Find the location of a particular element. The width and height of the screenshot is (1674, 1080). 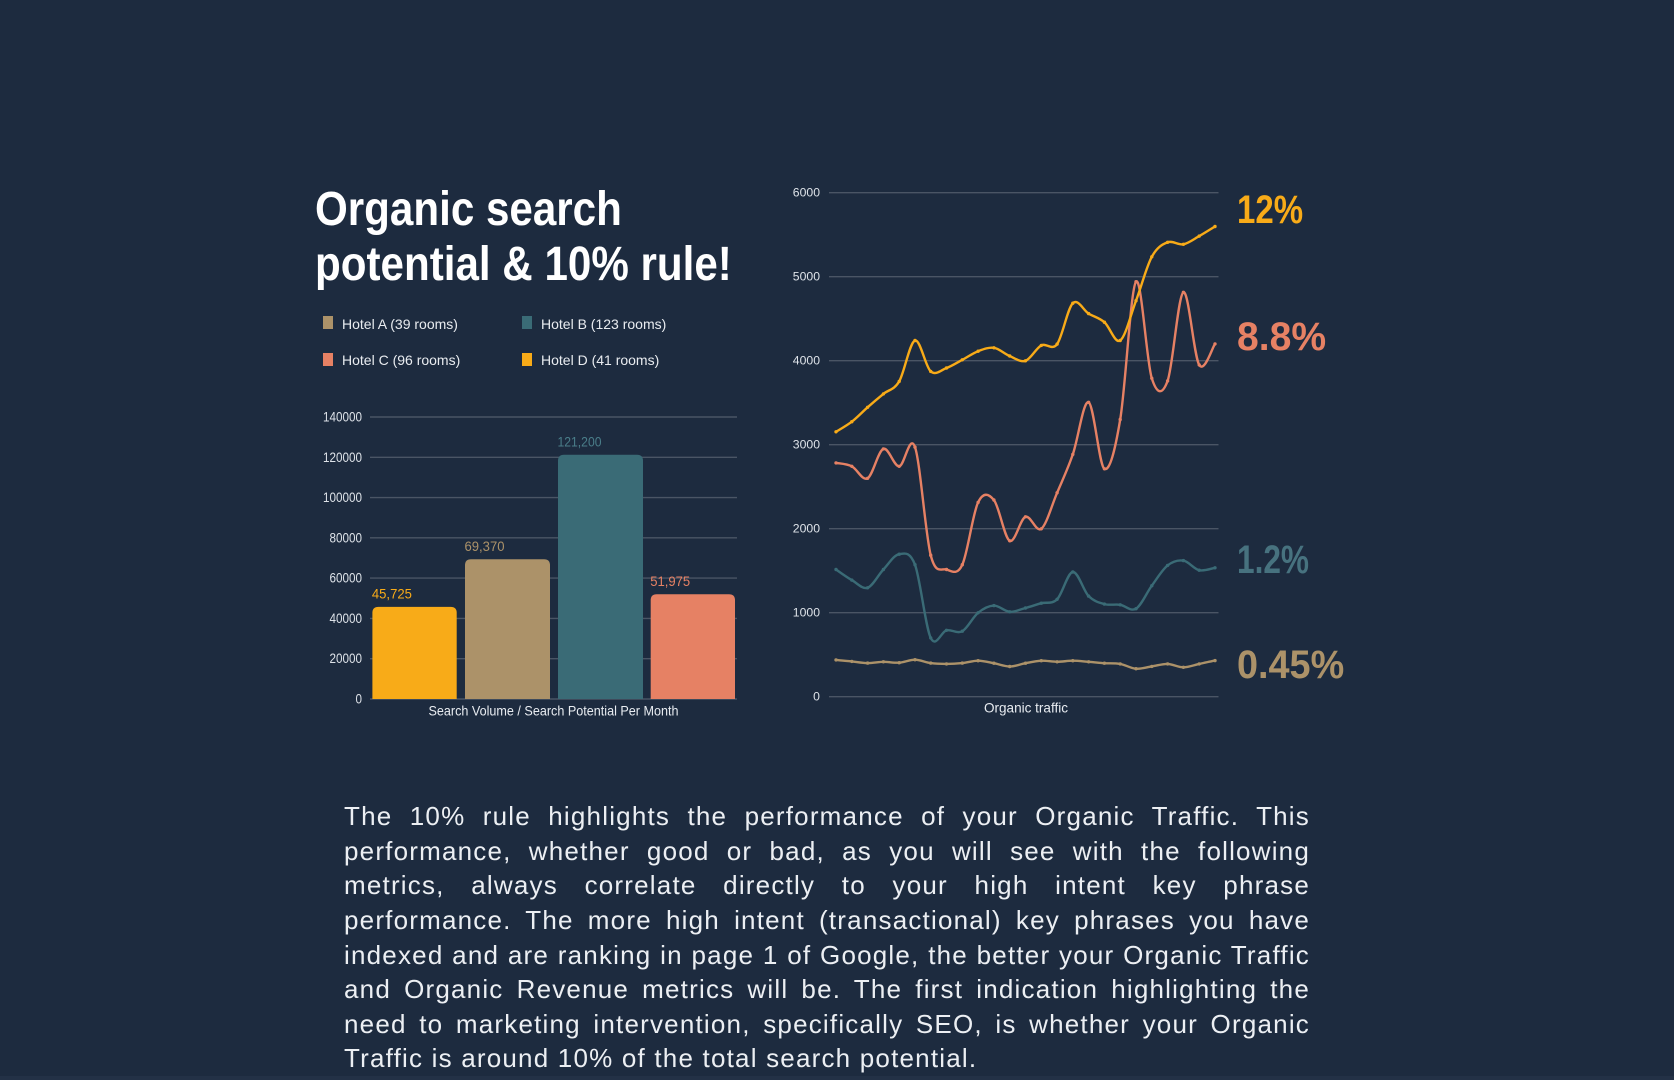

svg-text: 20000 is located at coordinates (346, 658).